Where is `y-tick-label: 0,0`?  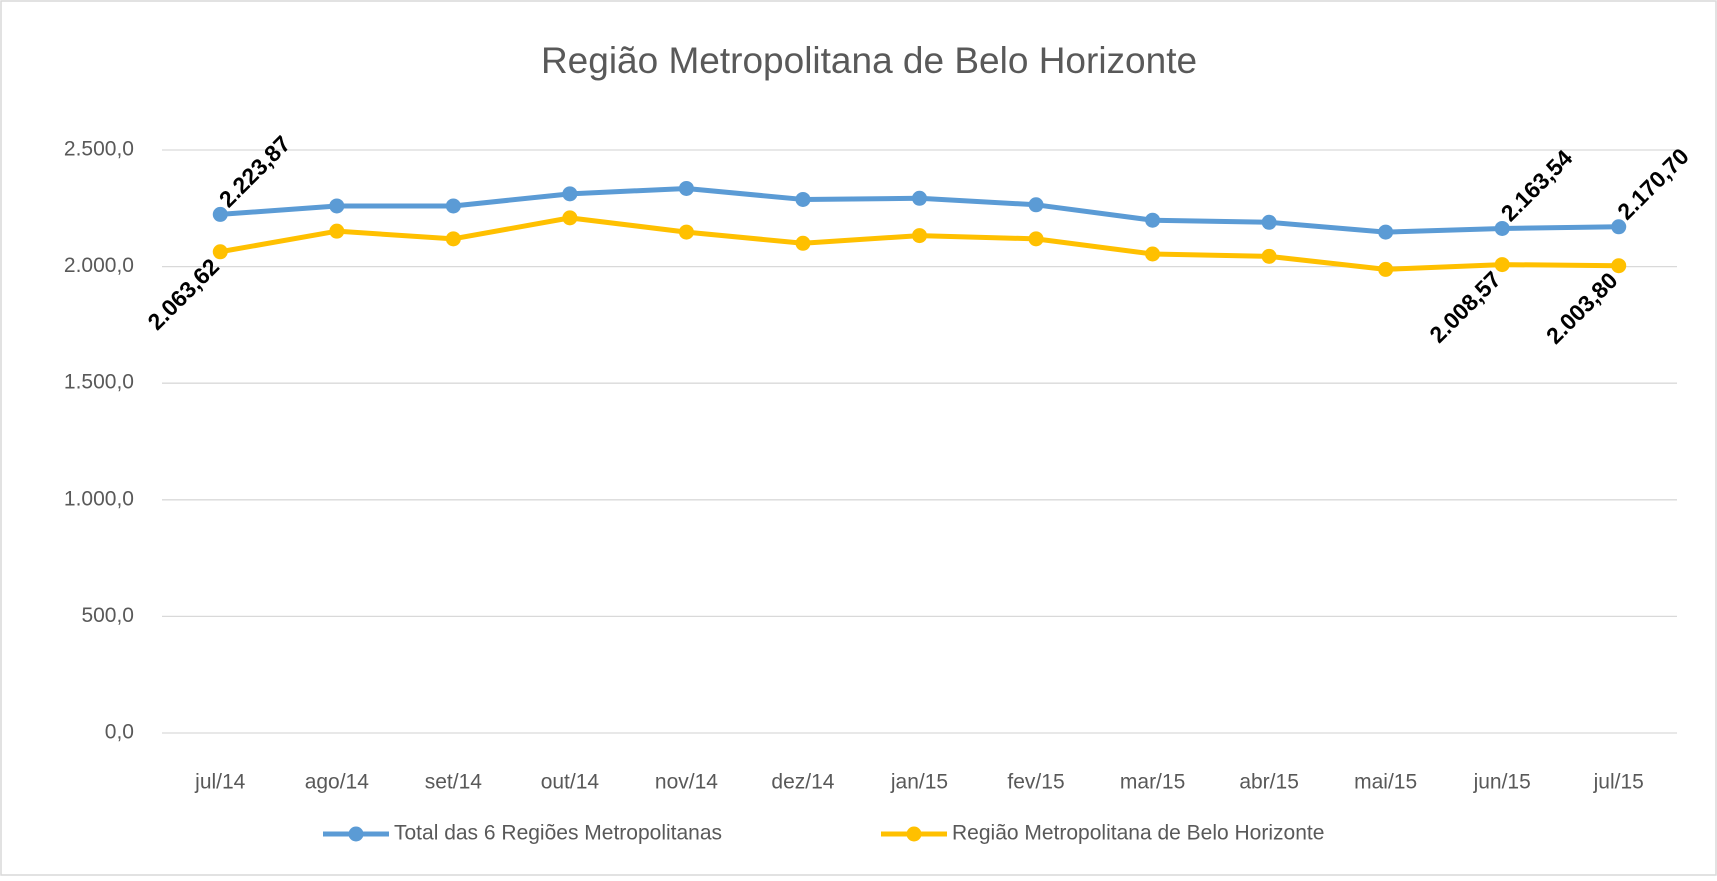
y-tick-label: 0,0 is located at coordinates (119, 732).